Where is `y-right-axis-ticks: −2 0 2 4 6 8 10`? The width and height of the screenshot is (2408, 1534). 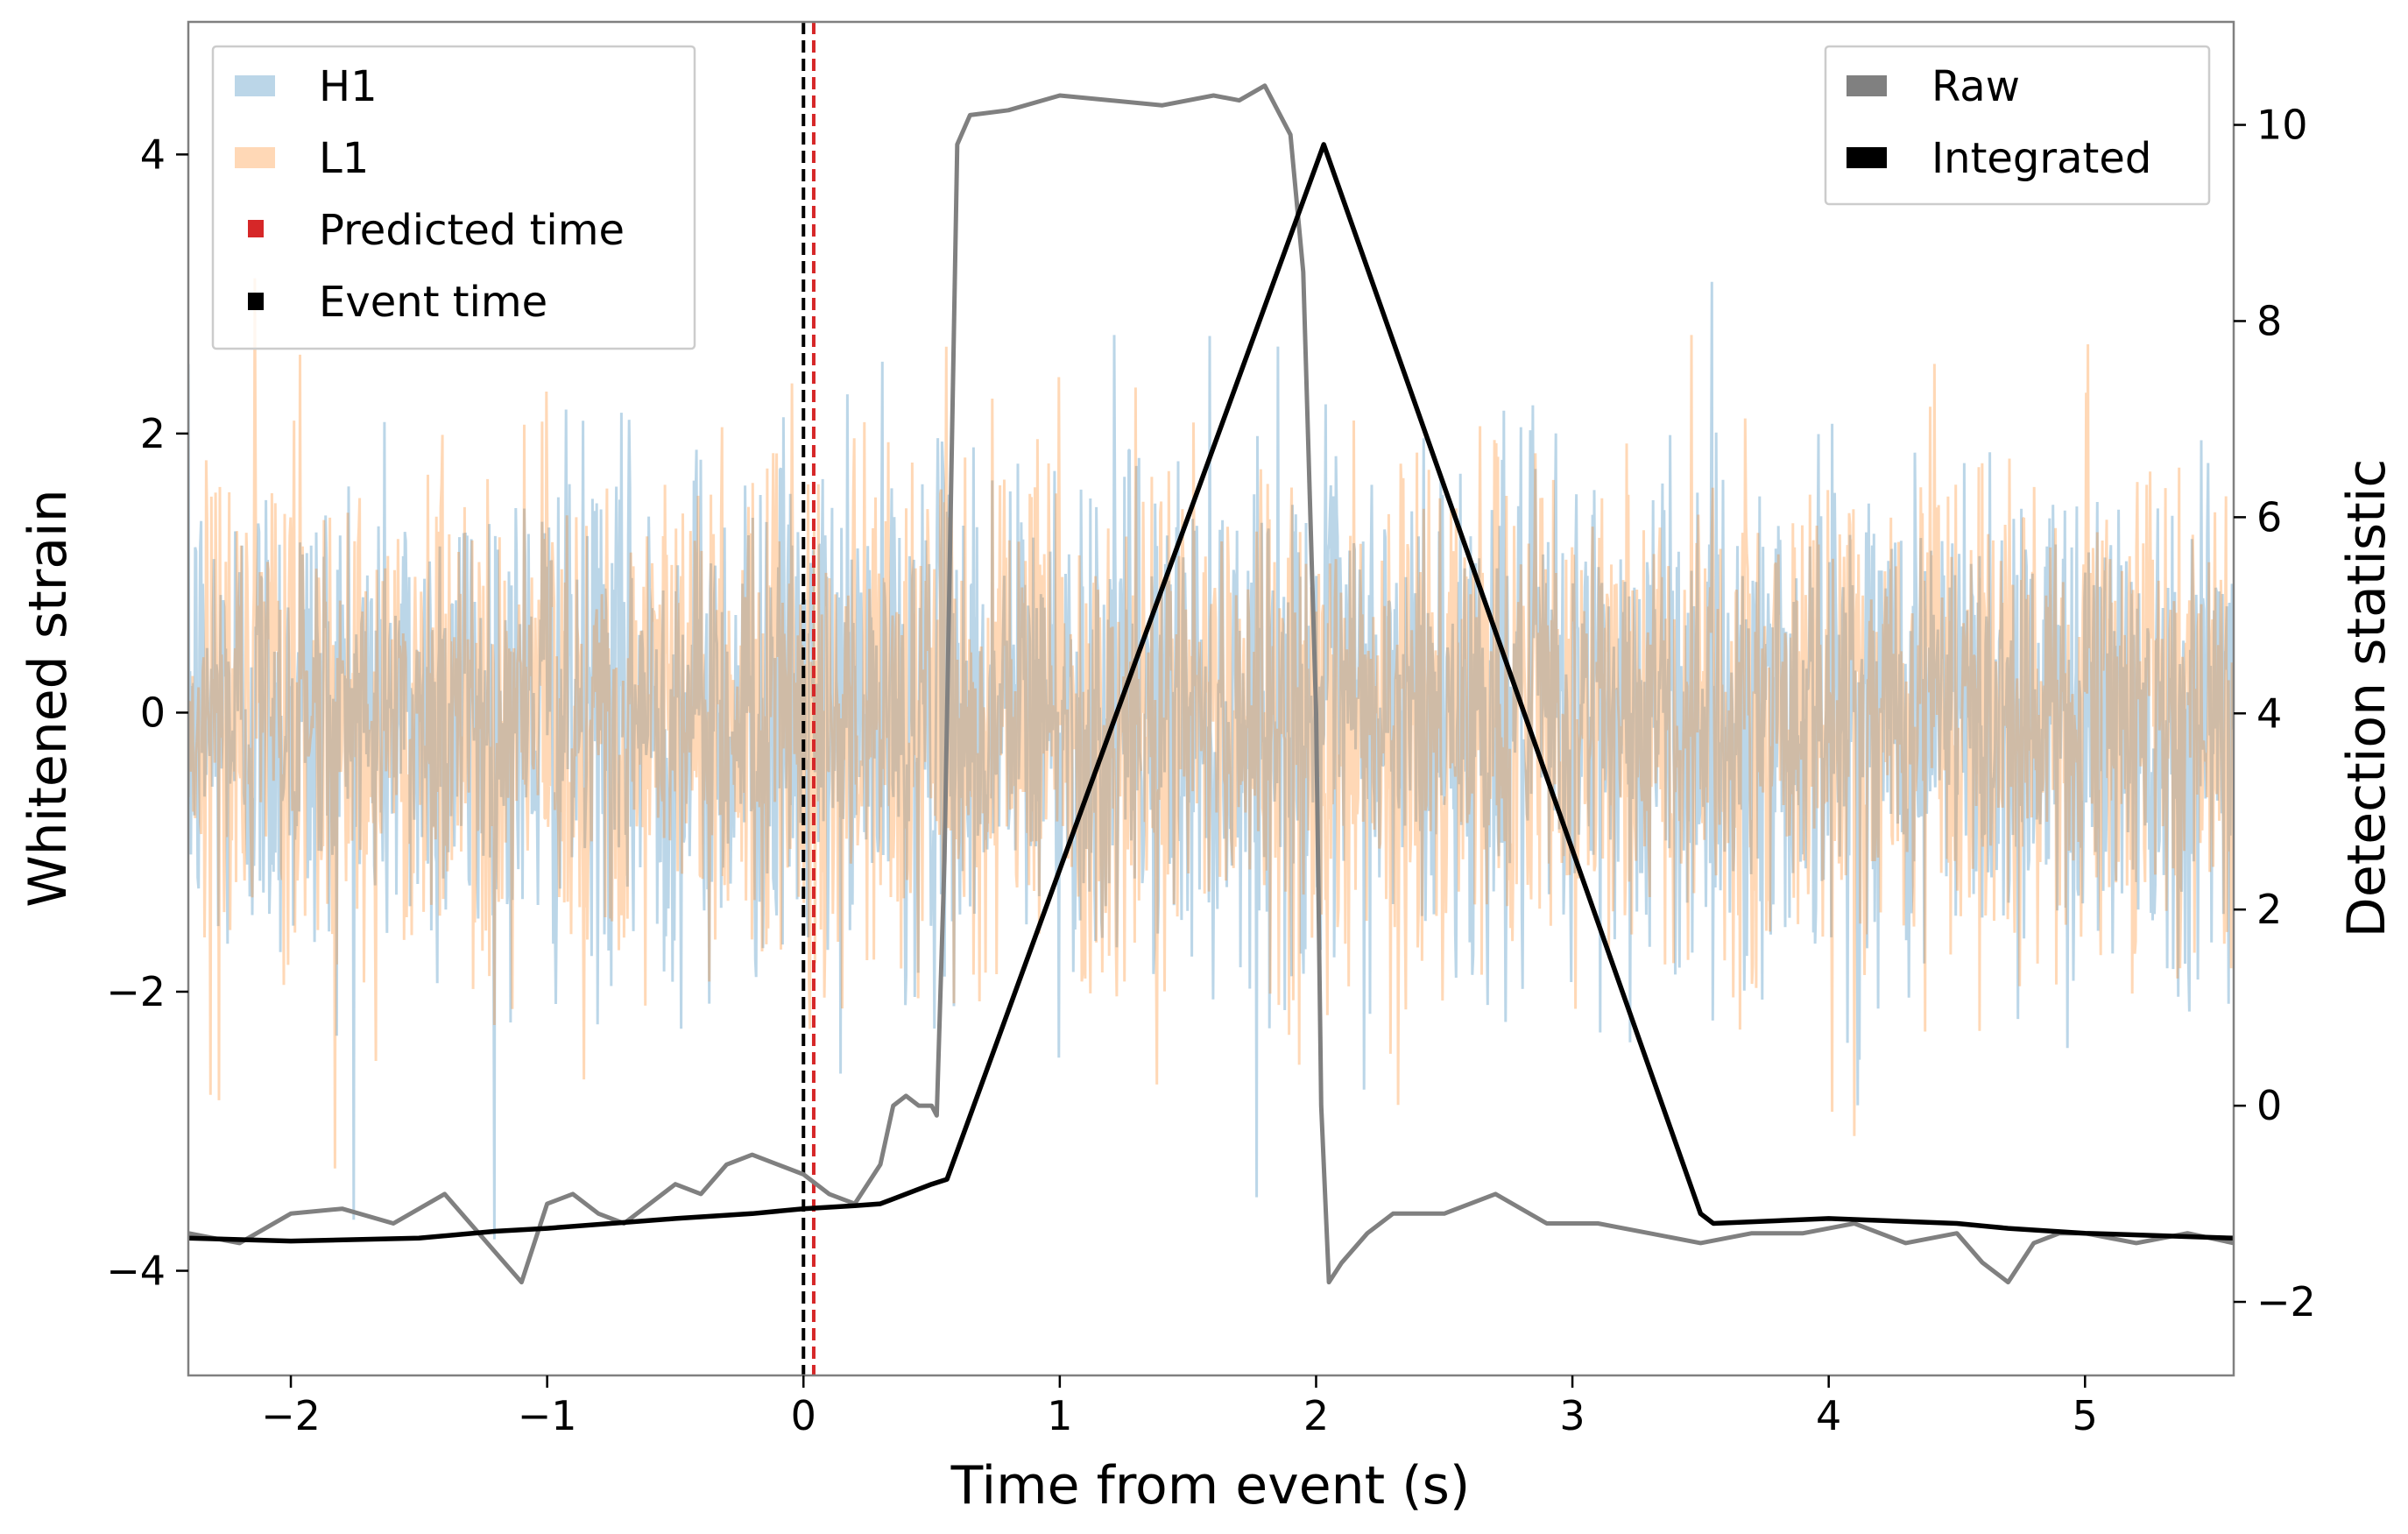
y-right-axis-ticks: −2 0 2 4 6 8 10 is located at coordinates (2275, 713).